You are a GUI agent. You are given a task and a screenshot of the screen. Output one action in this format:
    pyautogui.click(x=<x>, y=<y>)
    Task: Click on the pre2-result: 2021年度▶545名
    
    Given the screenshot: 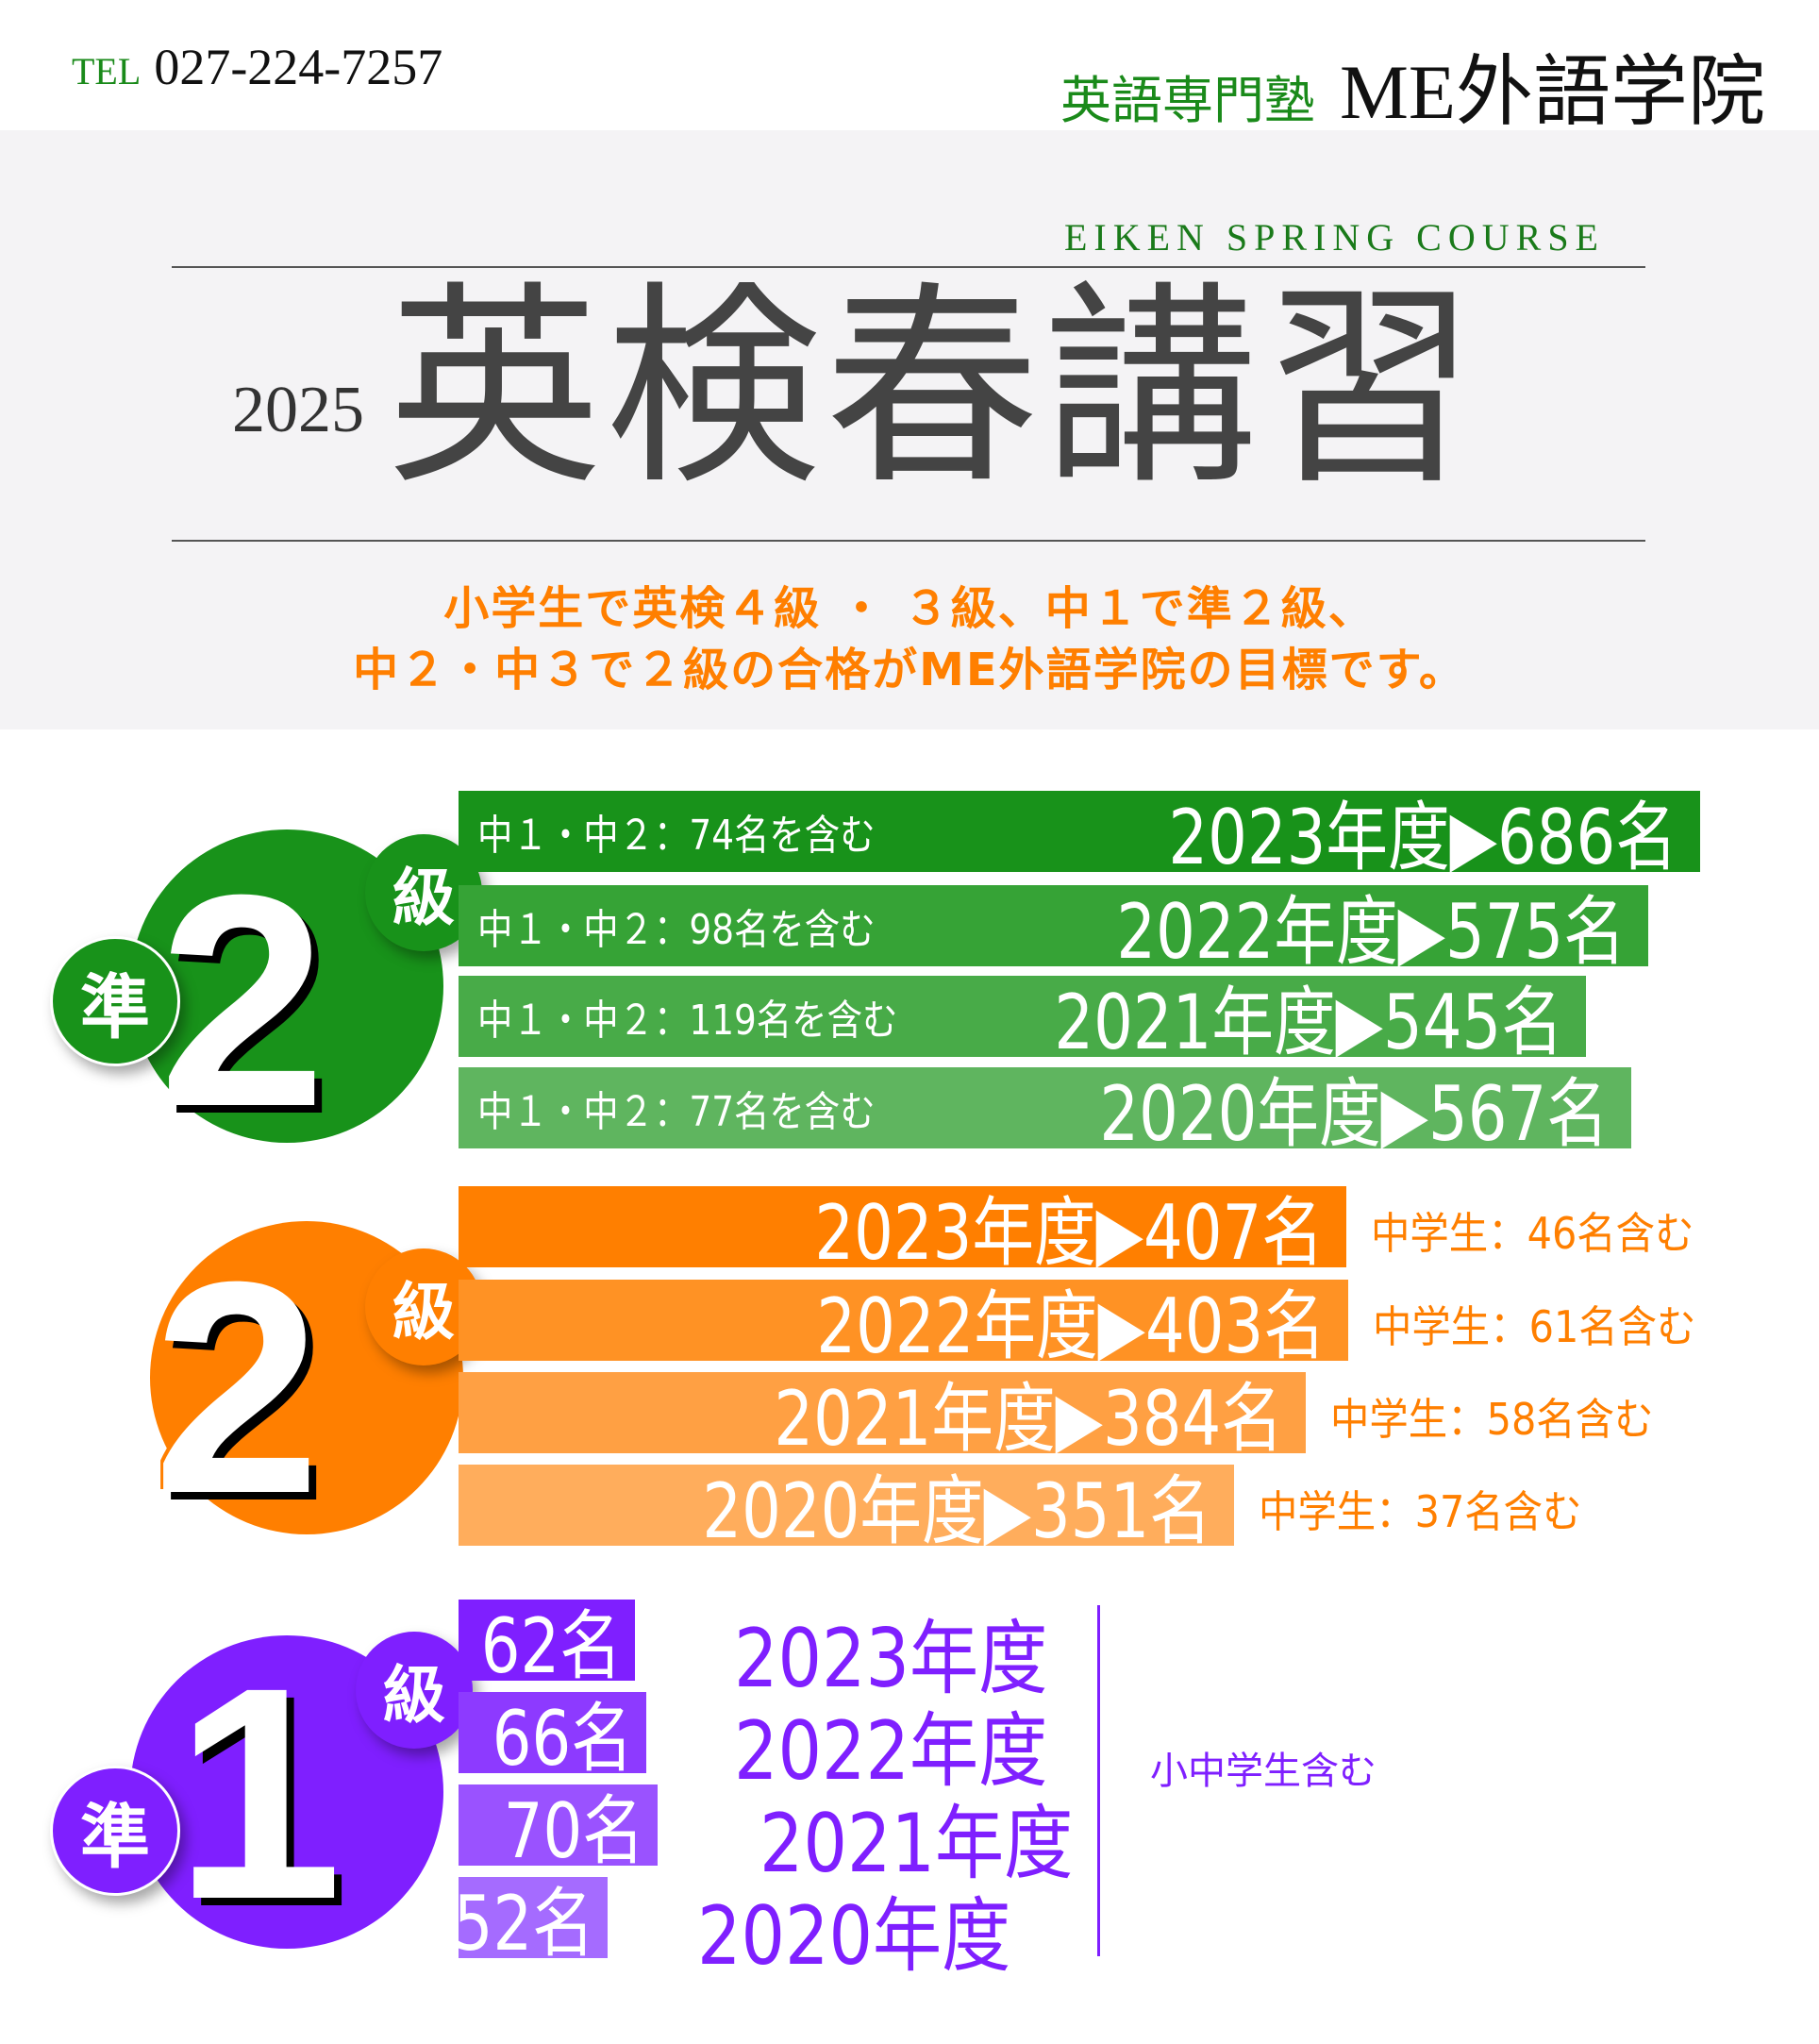 What is the action you would take?
    pyautogui.click(x=1308, y=1022)
    